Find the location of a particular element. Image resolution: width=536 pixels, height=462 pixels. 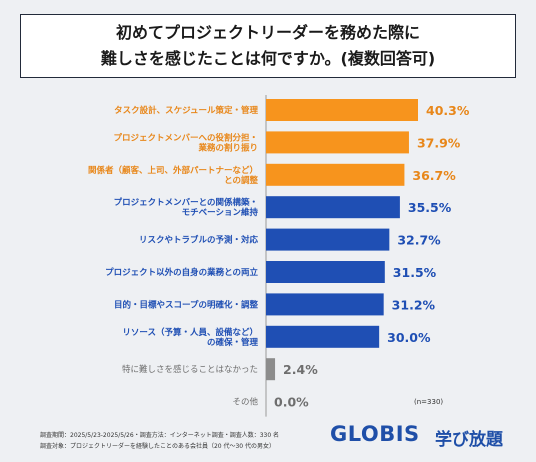

value-label-9: 0.0% is located at coordinates (291, 402).